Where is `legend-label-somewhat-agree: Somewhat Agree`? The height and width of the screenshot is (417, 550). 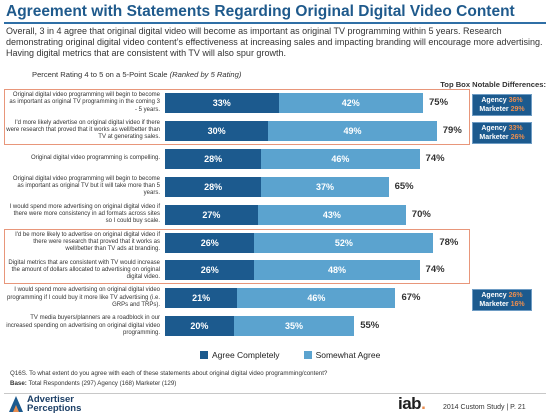
legend-label-somewhat-agree: Somewhat Agree is located at coordinates (348, 355).